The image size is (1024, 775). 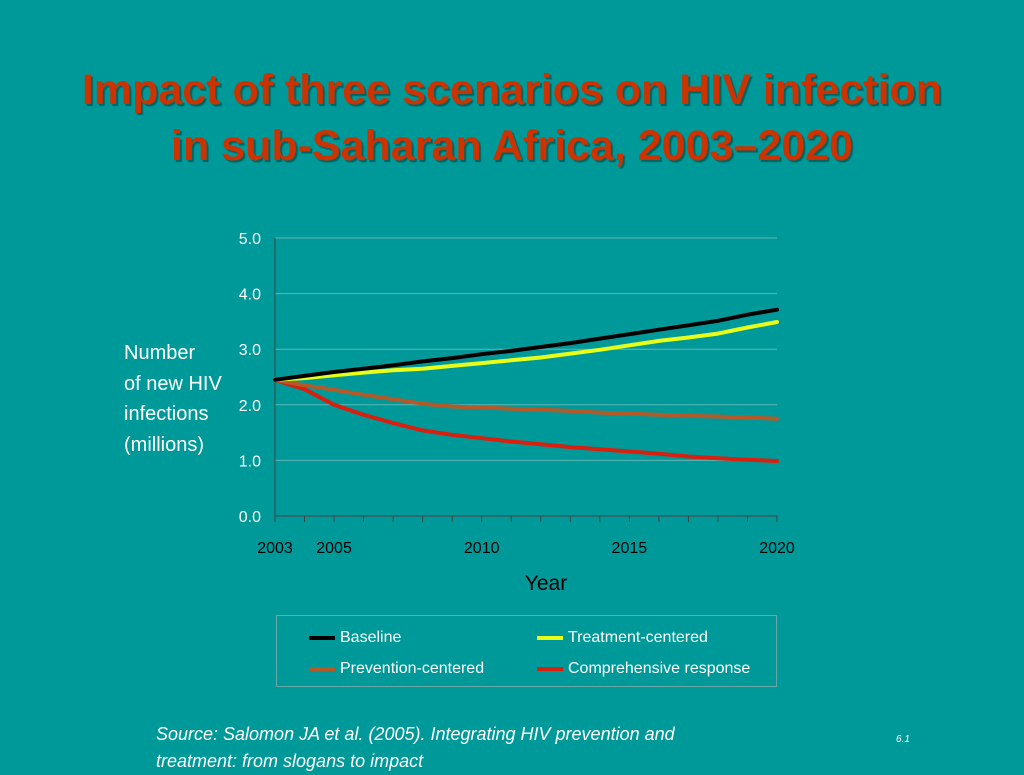 I want to click on series-line-treatment-centered, so click(x=526, y=351).